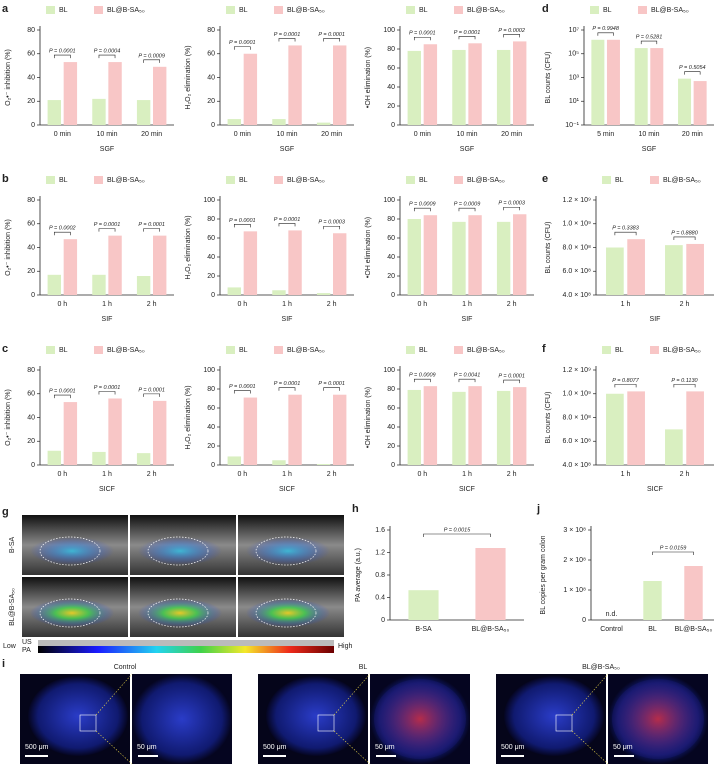 The width and height of the screenshot is (720, 766). Describe the element at coordinates (511, 134) in the screenshot. I see `x-tick-label: 20 min` at that location.